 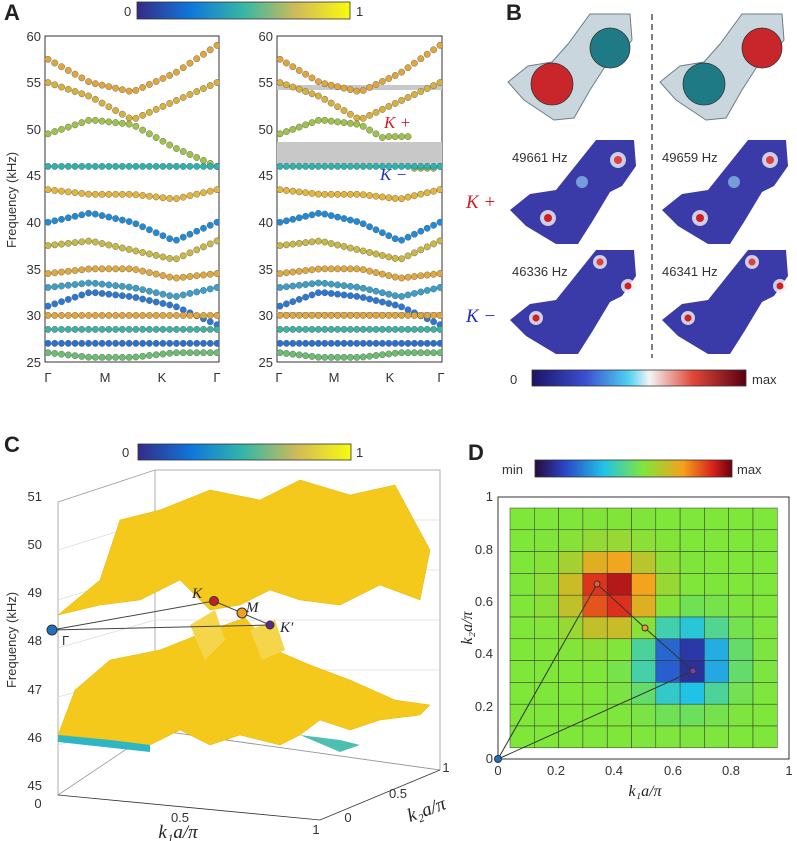 I want to click on a2-ytick-25: 25, so click(x=266, y=362).